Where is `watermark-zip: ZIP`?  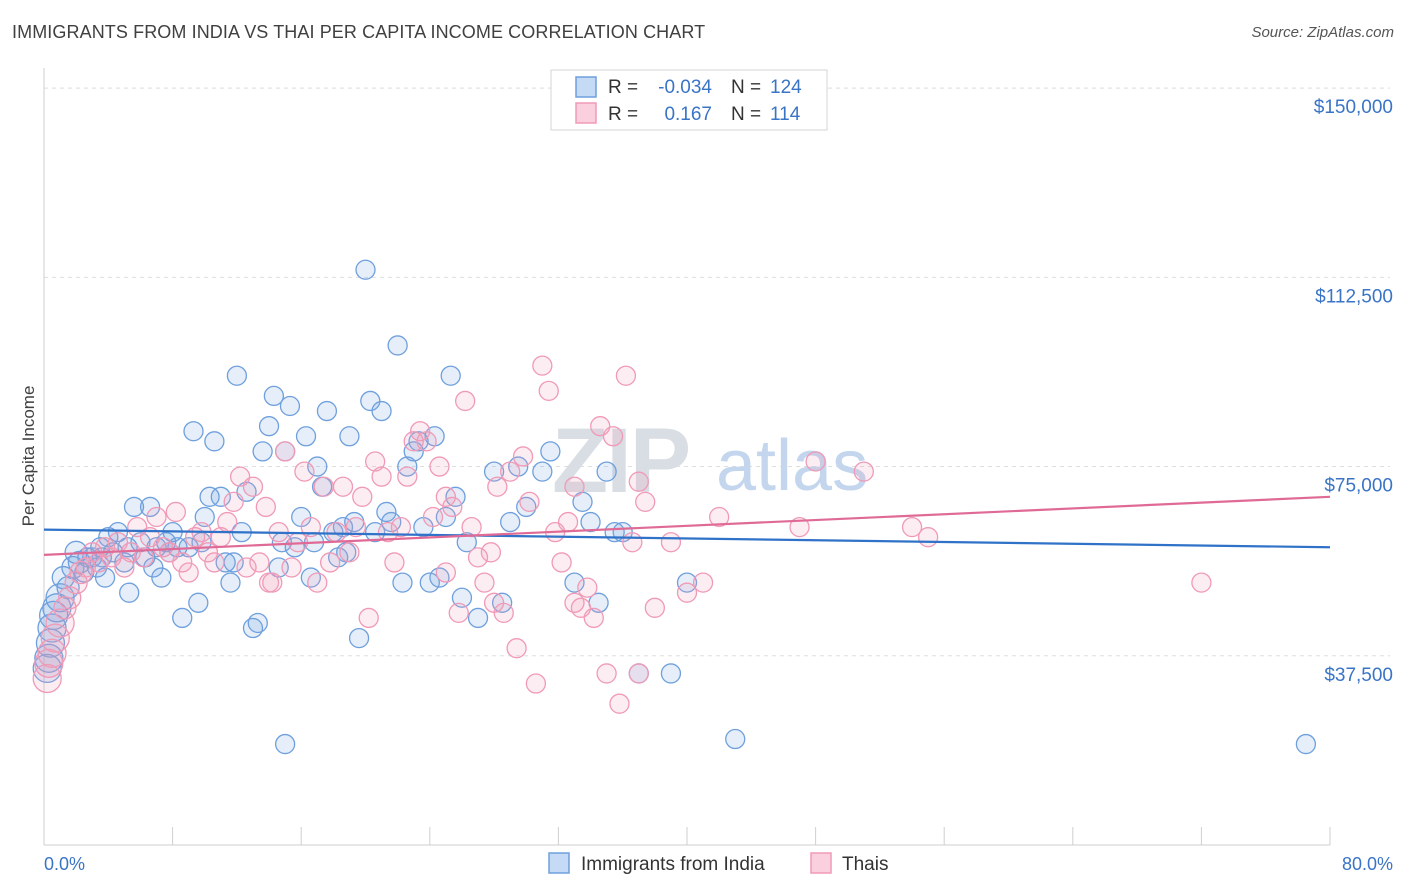
watermark-zip: ZIP is located at coordinates (620, 461).